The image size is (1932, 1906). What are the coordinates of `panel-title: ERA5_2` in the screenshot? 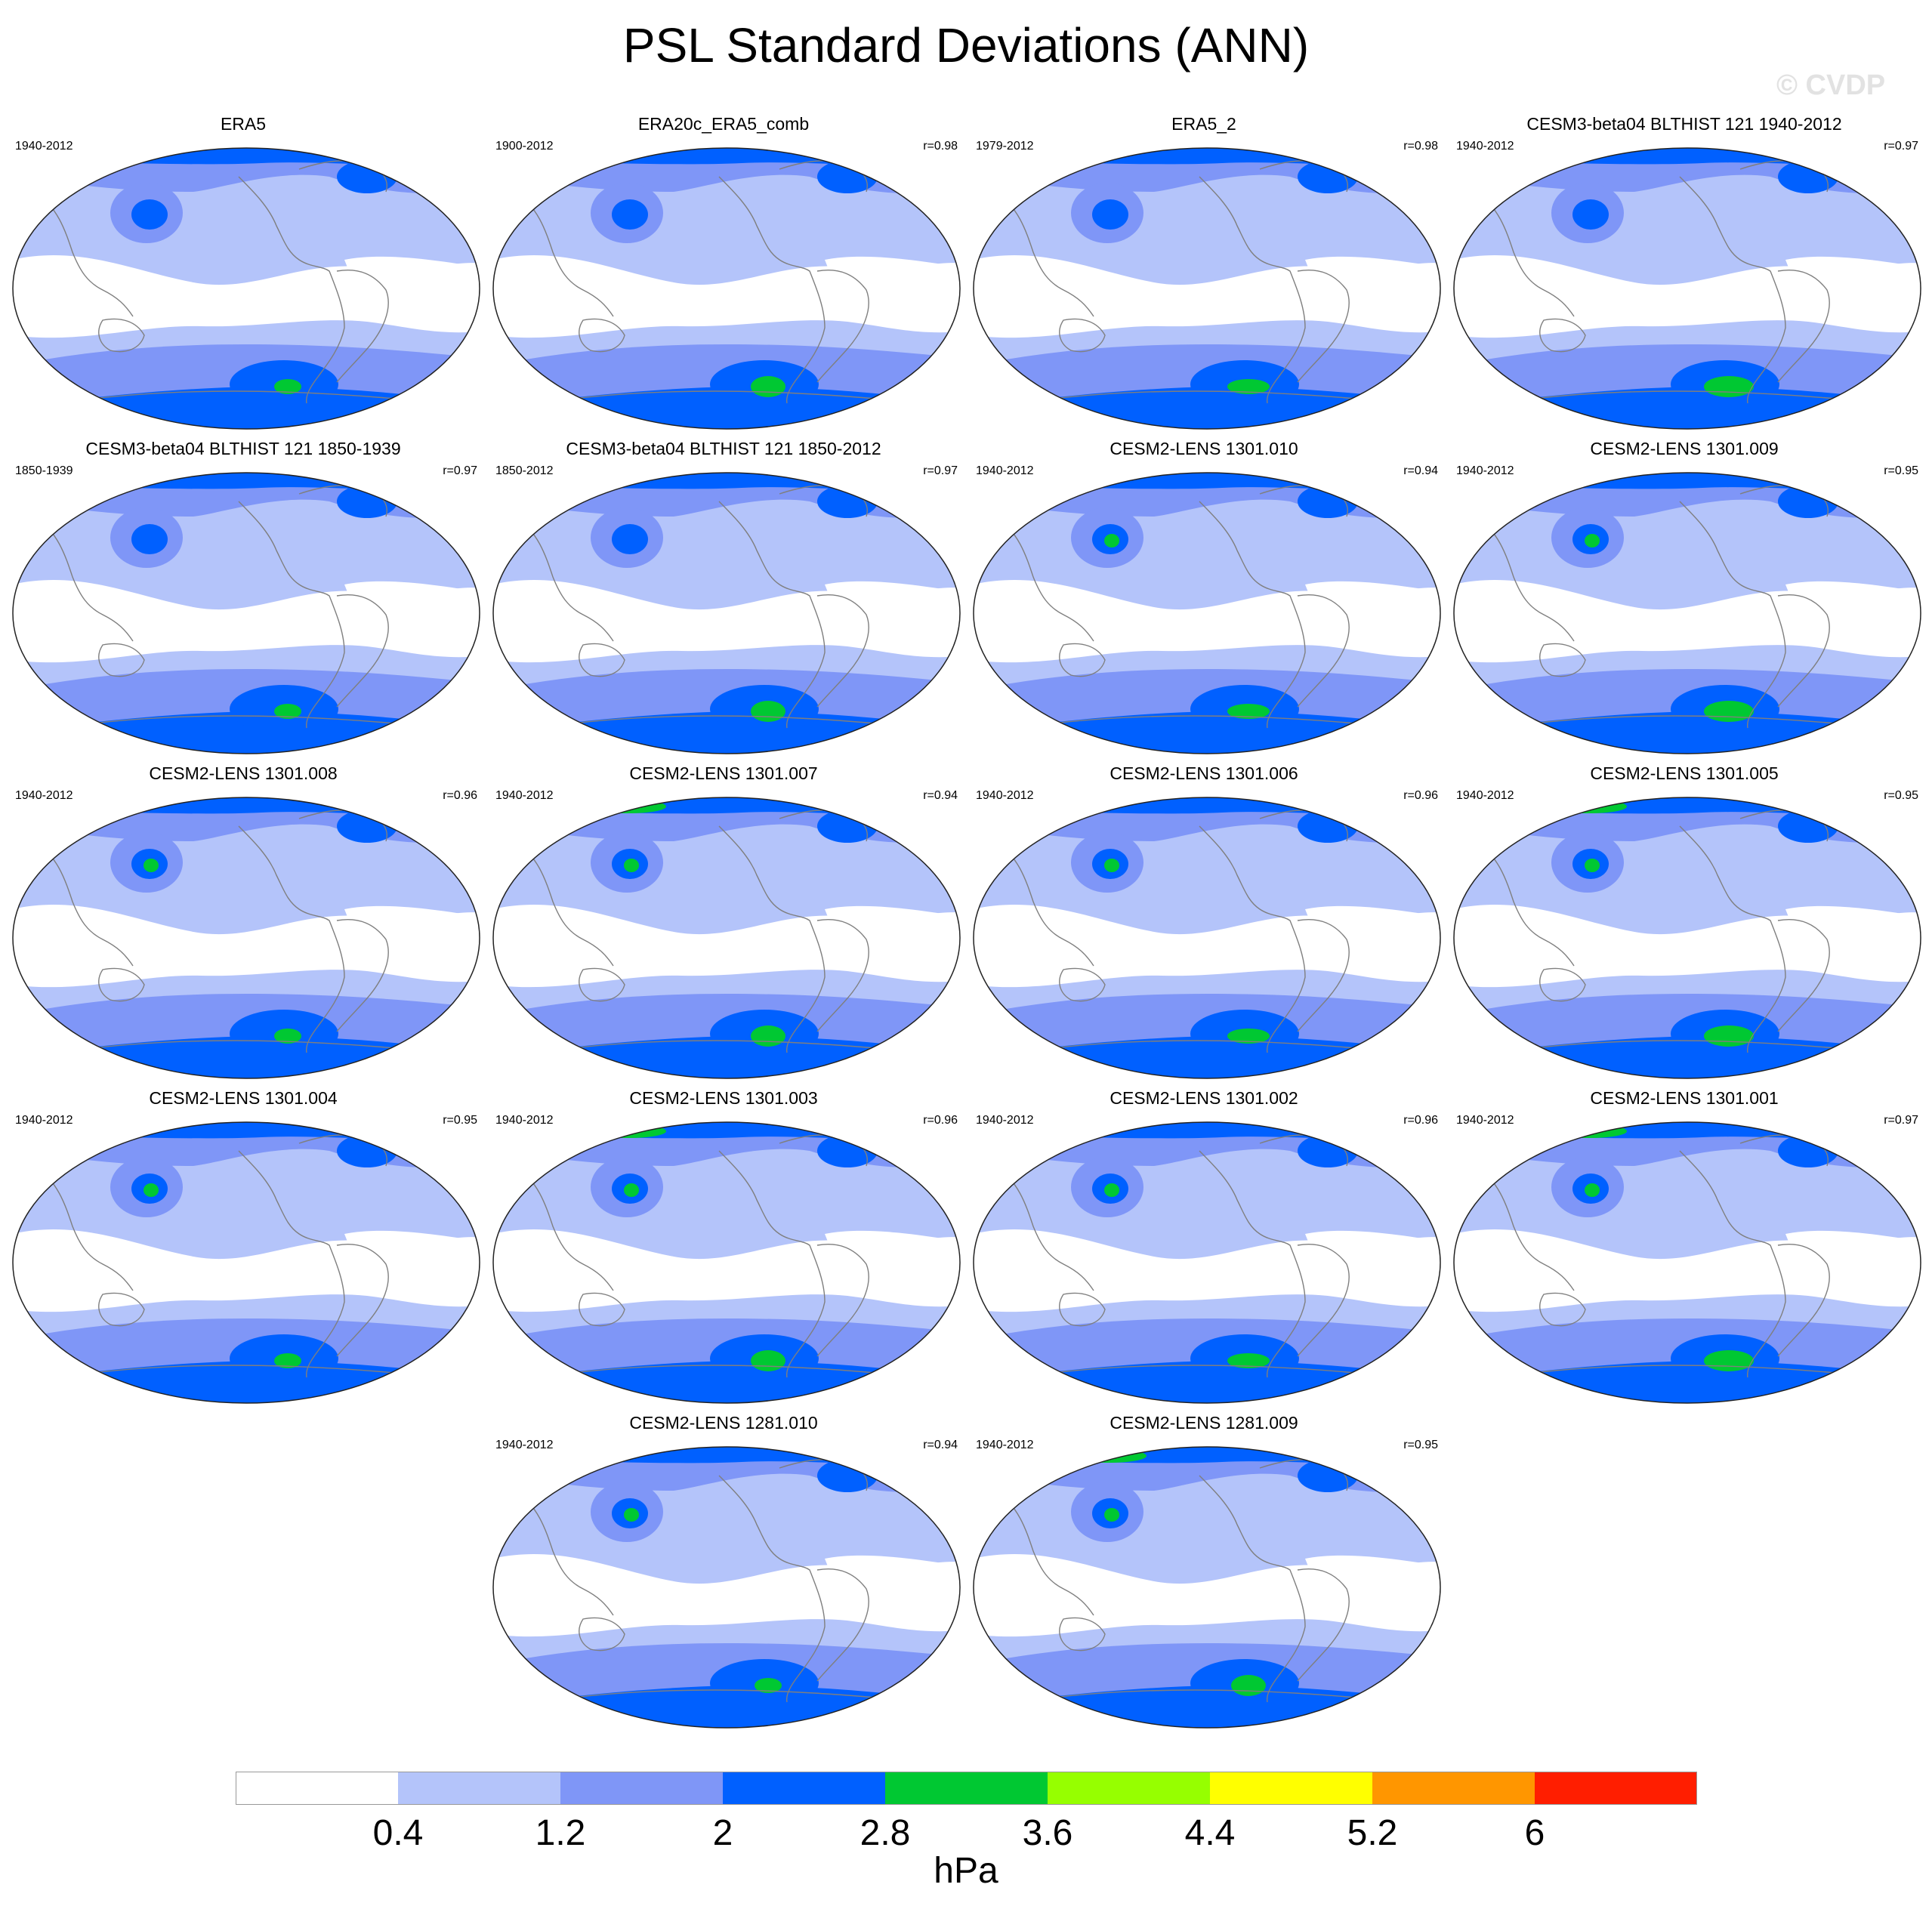 It's located at (1203, 124).